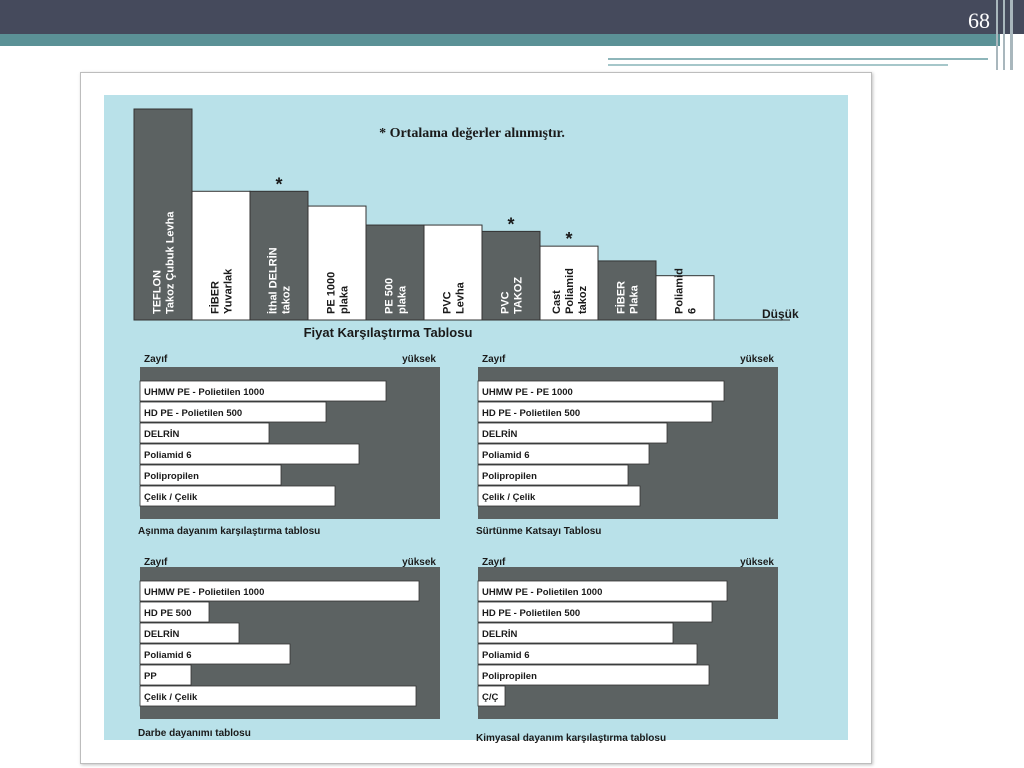 Image resolution: width=1024 pixels, height=768 pixels. What do you see at coordinates (222, 291) in the screenshot?
I see `price-bar-label: FİBERYuvarlak` at bounding box center [222, 291].